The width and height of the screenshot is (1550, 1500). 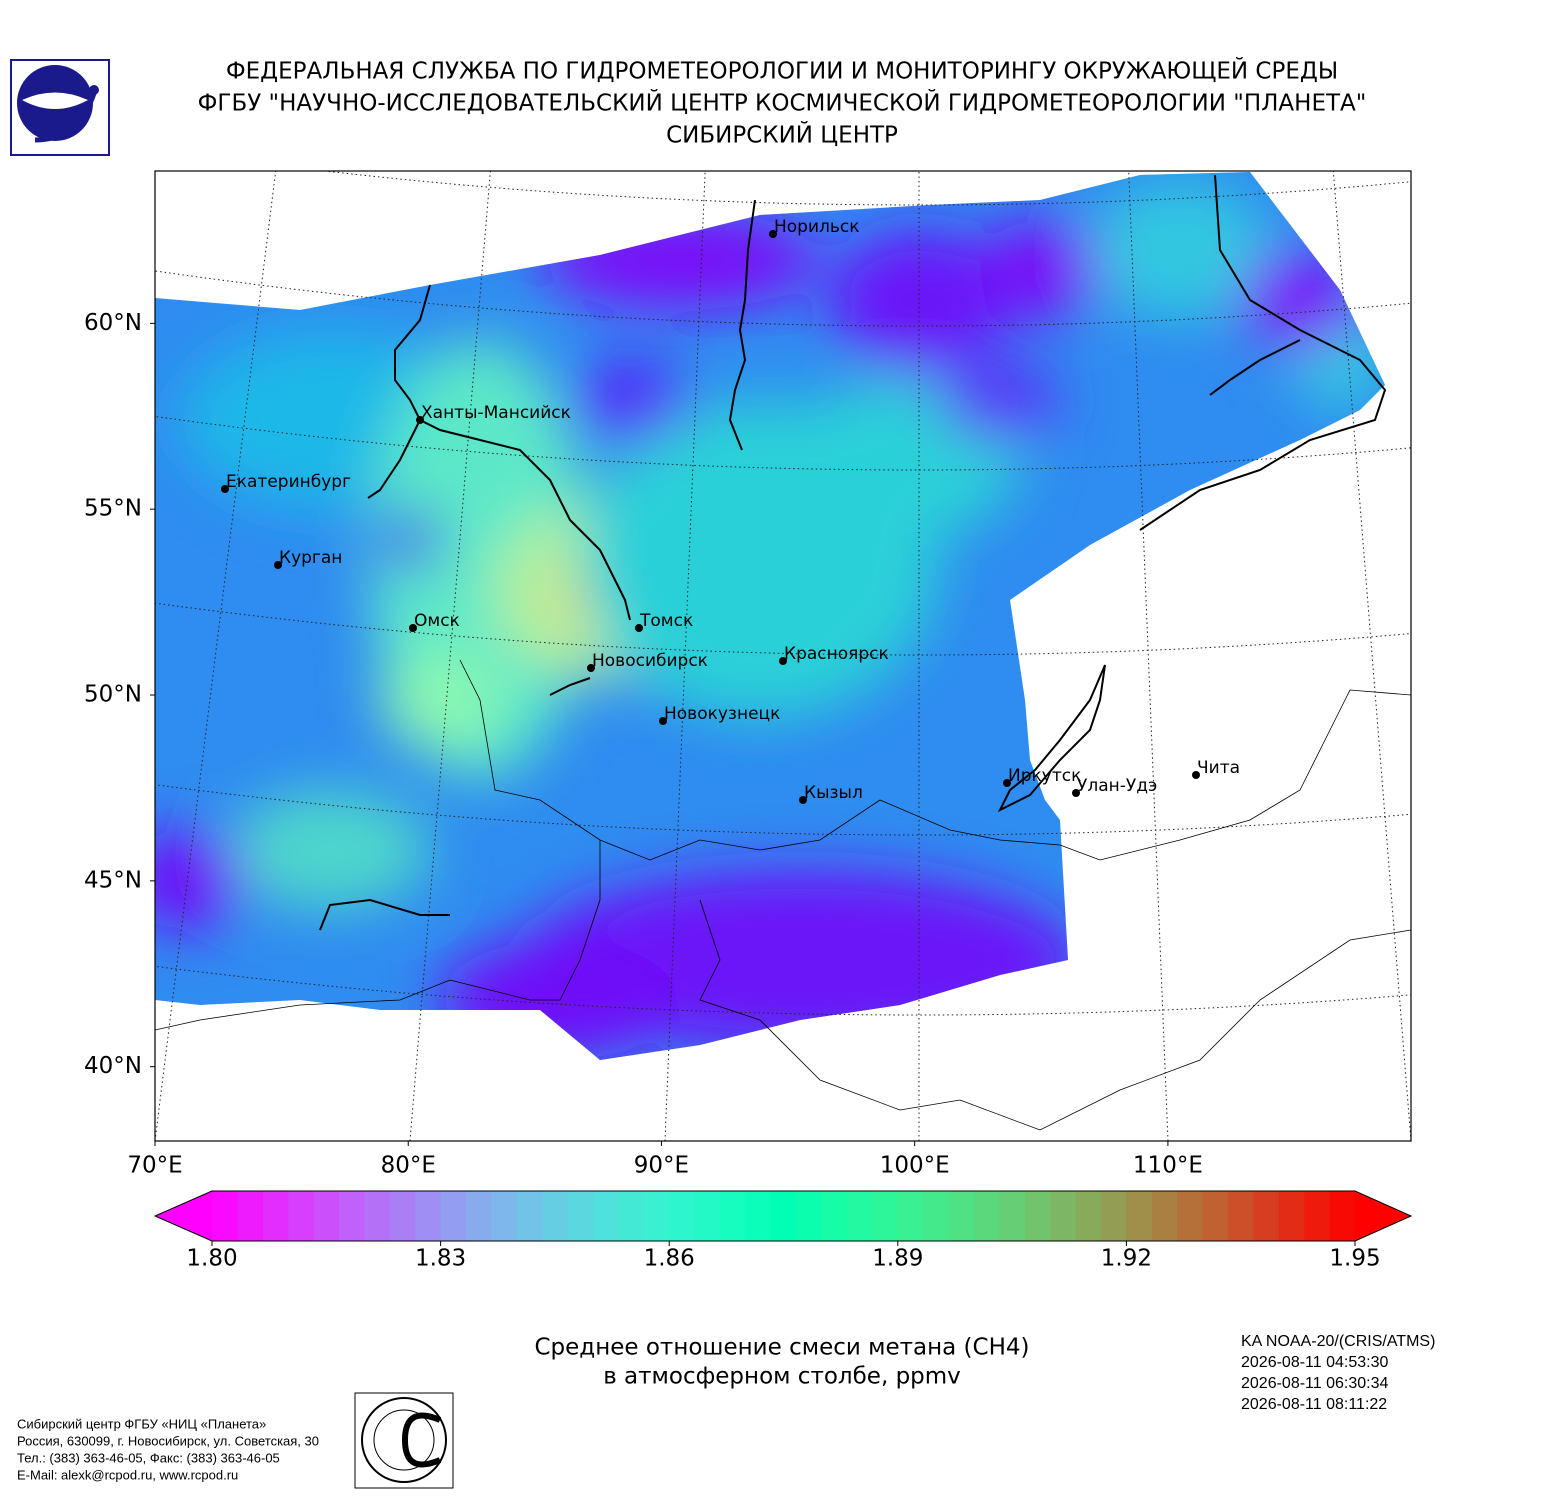 What do you see at coordinates (833, 793) in the screenshot?
I see `city-label: Кызыл` at bounding box center [833, 793].